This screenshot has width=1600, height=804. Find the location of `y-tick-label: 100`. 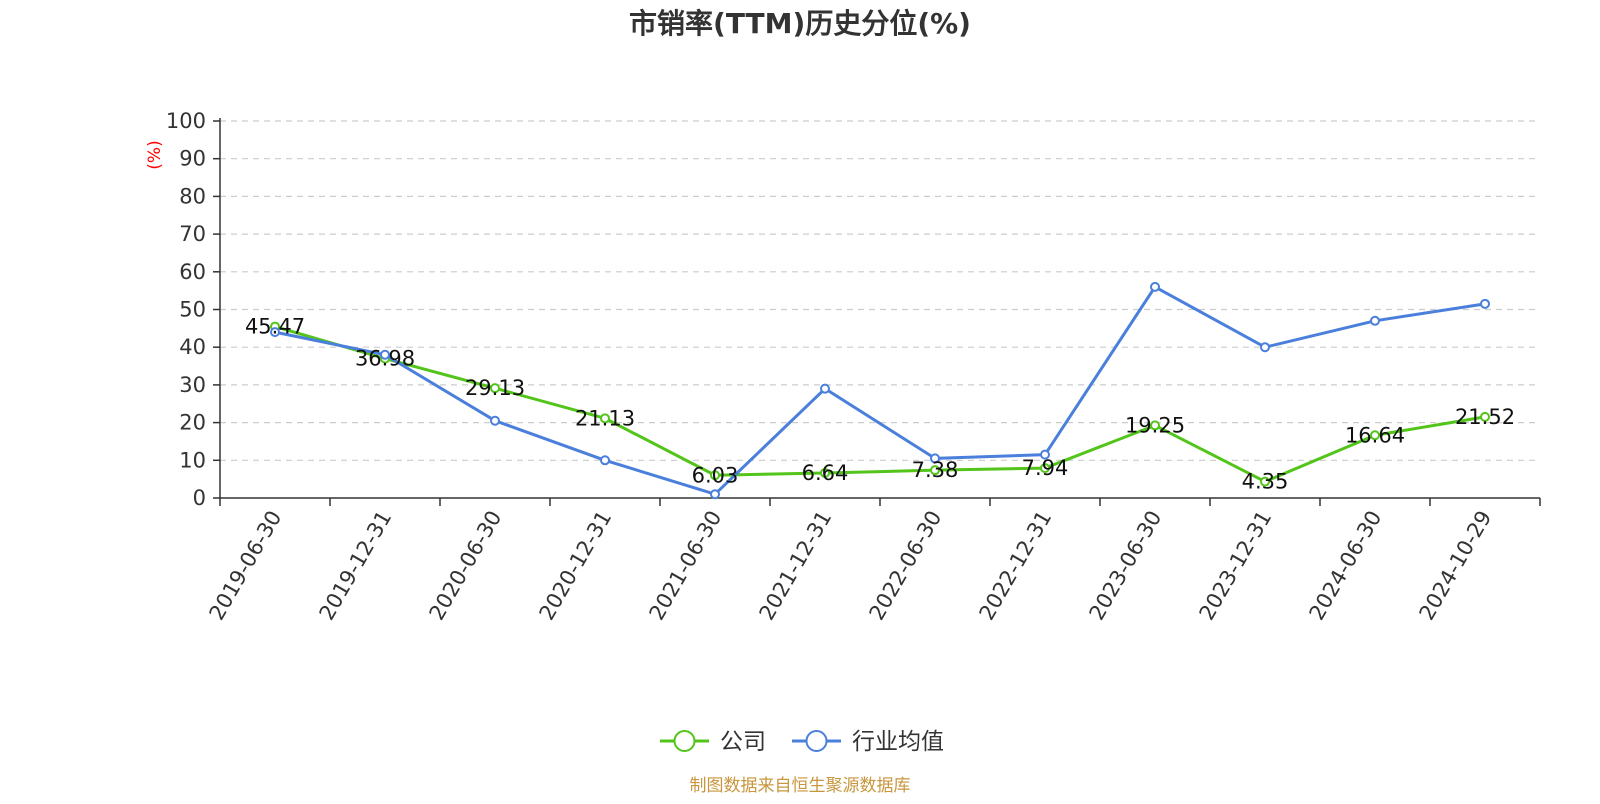

y-tick-label: 100 is located at coordinates (186, 121).